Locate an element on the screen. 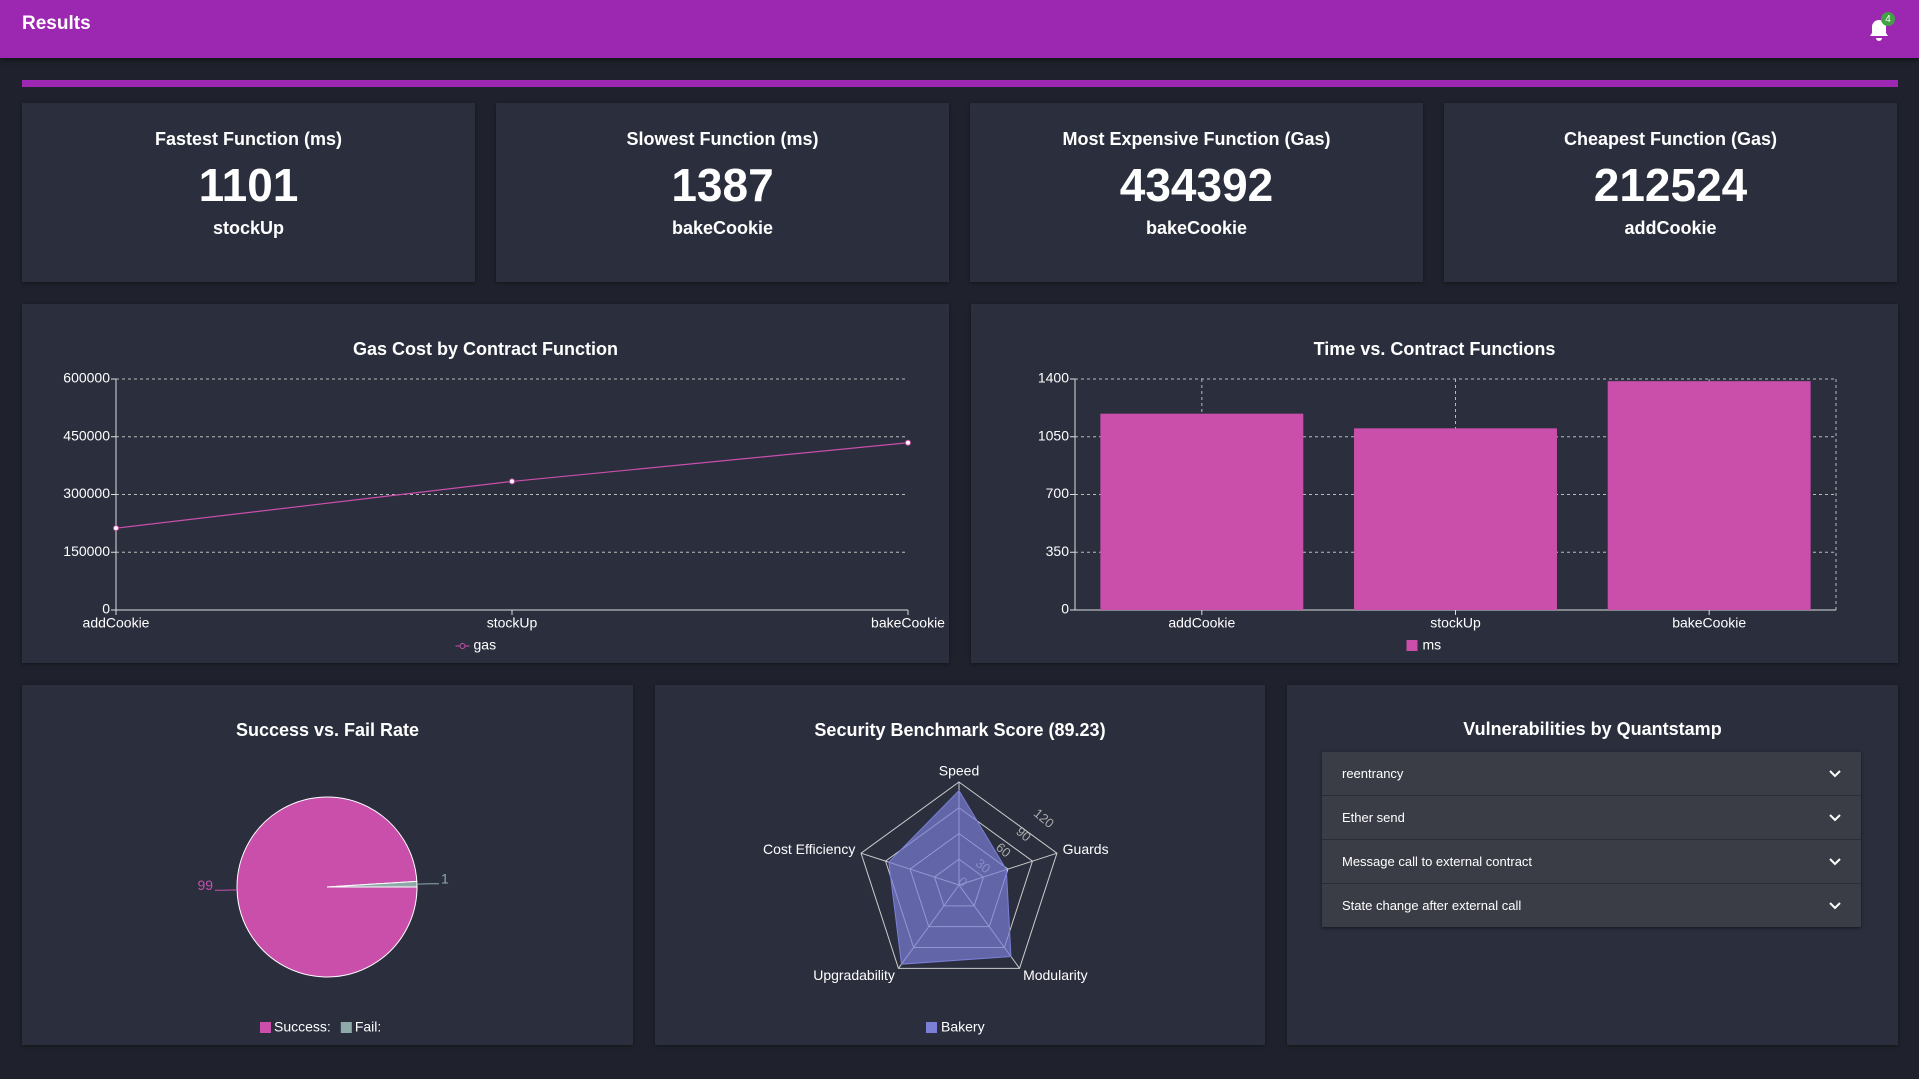 This screenshot has height=1079, width=1919. axis-label: Modularity is located at coordinates (1055, 975).